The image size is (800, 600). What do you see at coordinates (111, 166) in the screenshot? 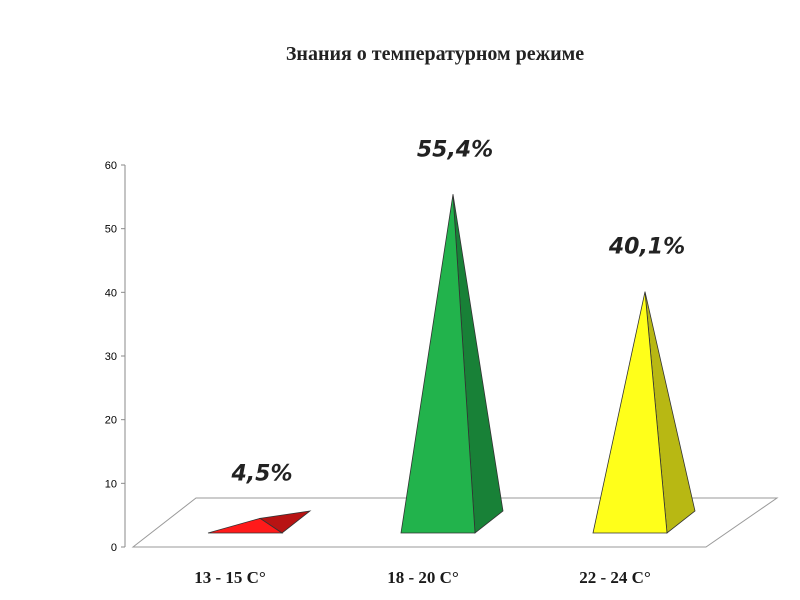
I see `y-tick-label: 60` at bounding box center [111, 166].